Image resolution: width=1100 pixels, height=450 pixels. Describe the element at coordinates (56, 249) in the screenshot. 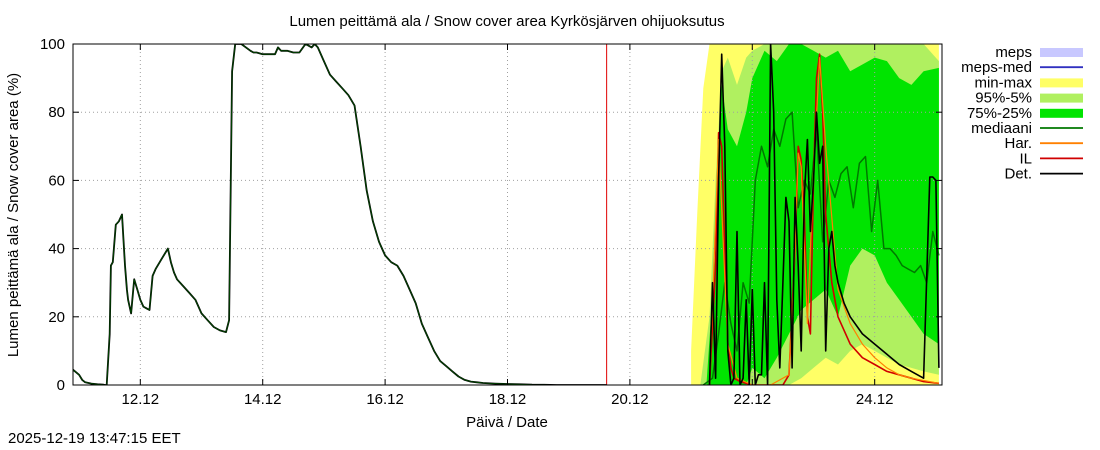

I see `y-tick-label: 40` at that location.